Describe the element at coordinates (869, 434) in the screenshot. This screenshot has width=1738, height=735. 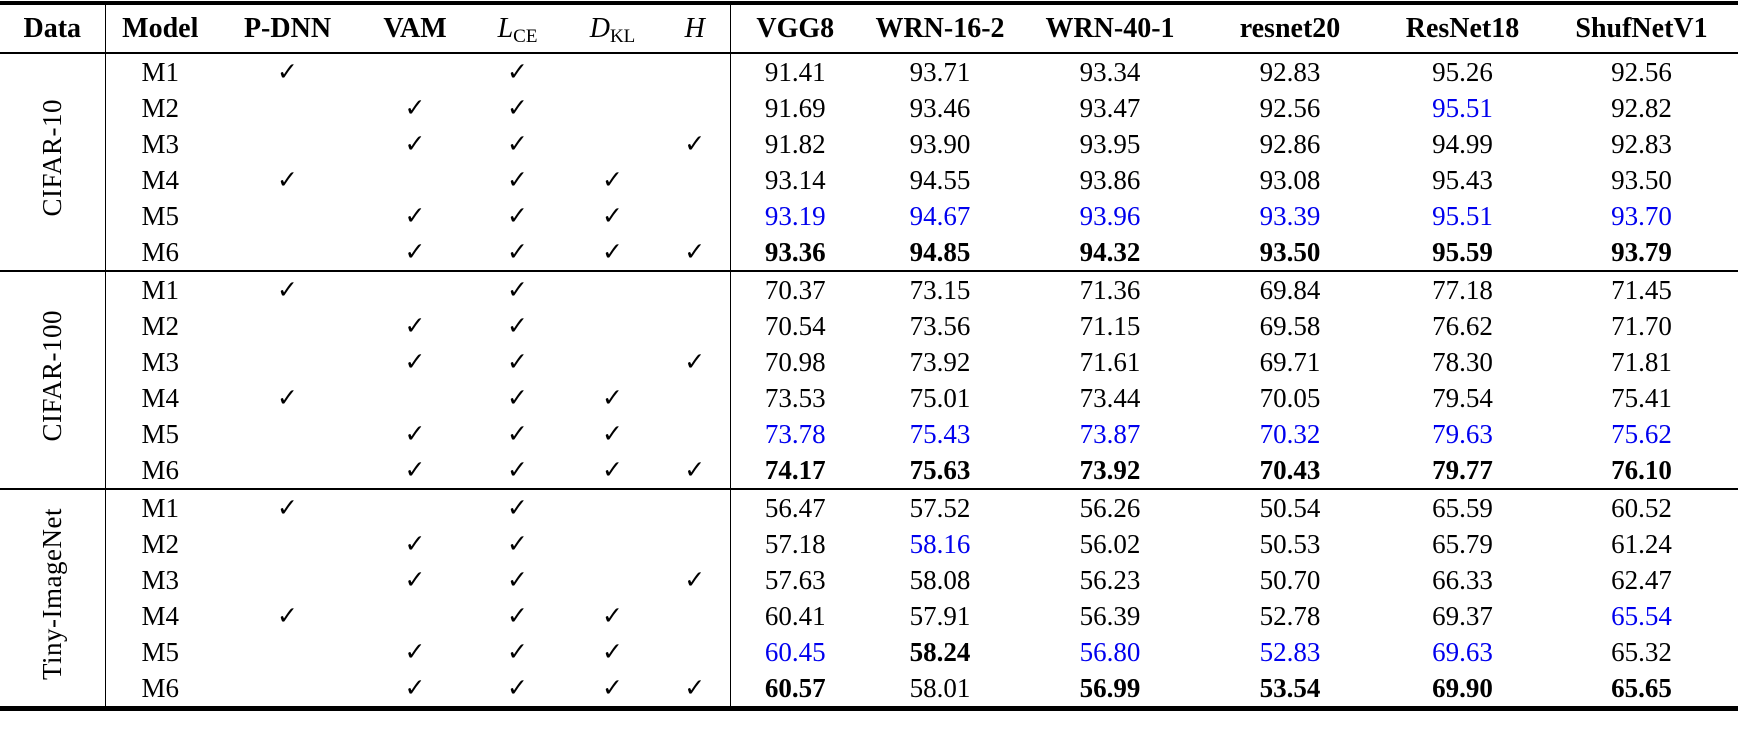
I see `table-row: M5 ✓ ✓ ✓ 73.78 75.43 73.87 70.32 79.63 75.62` at that location.